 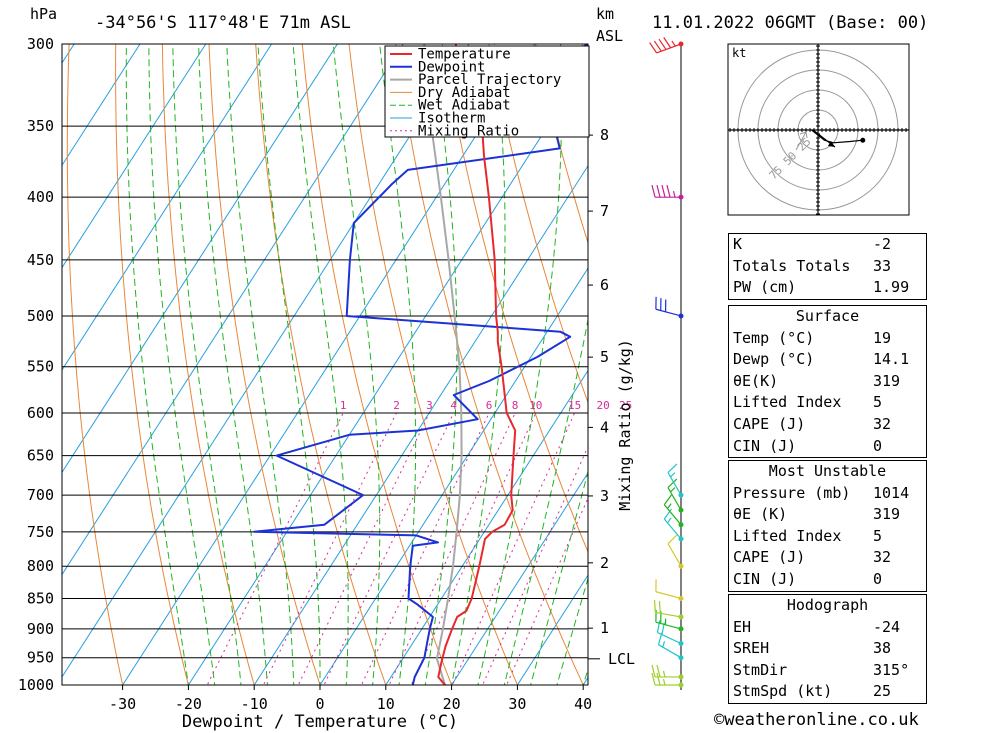 I want to click on surface-row: CAPE (J) 32, so click(x=827, y=425).